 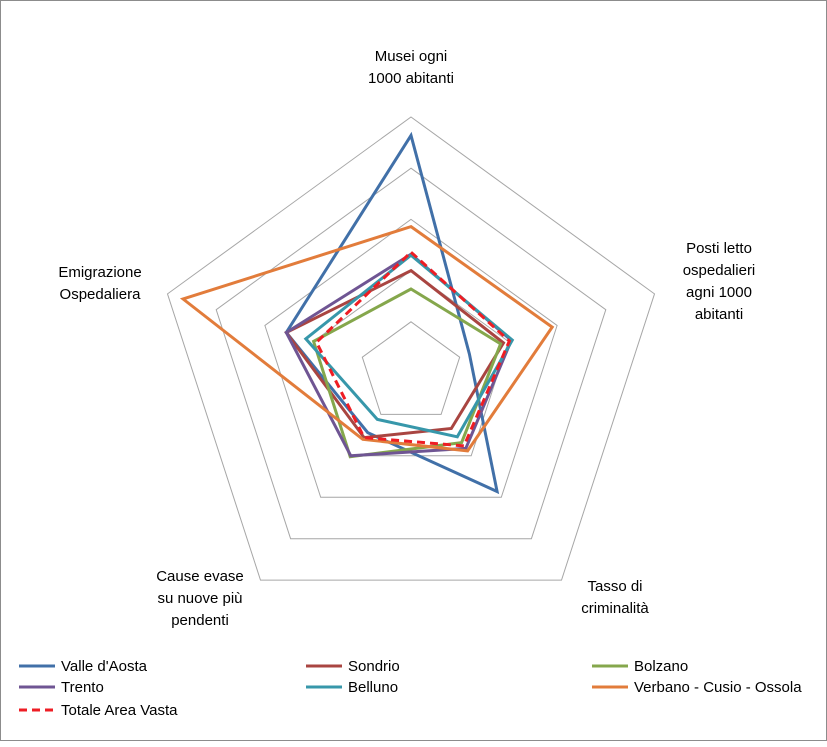 What do you see at coordinates (373, 687) in the screenshot?
I see `legend-label: Belluno` at bounding box center [373, 687].